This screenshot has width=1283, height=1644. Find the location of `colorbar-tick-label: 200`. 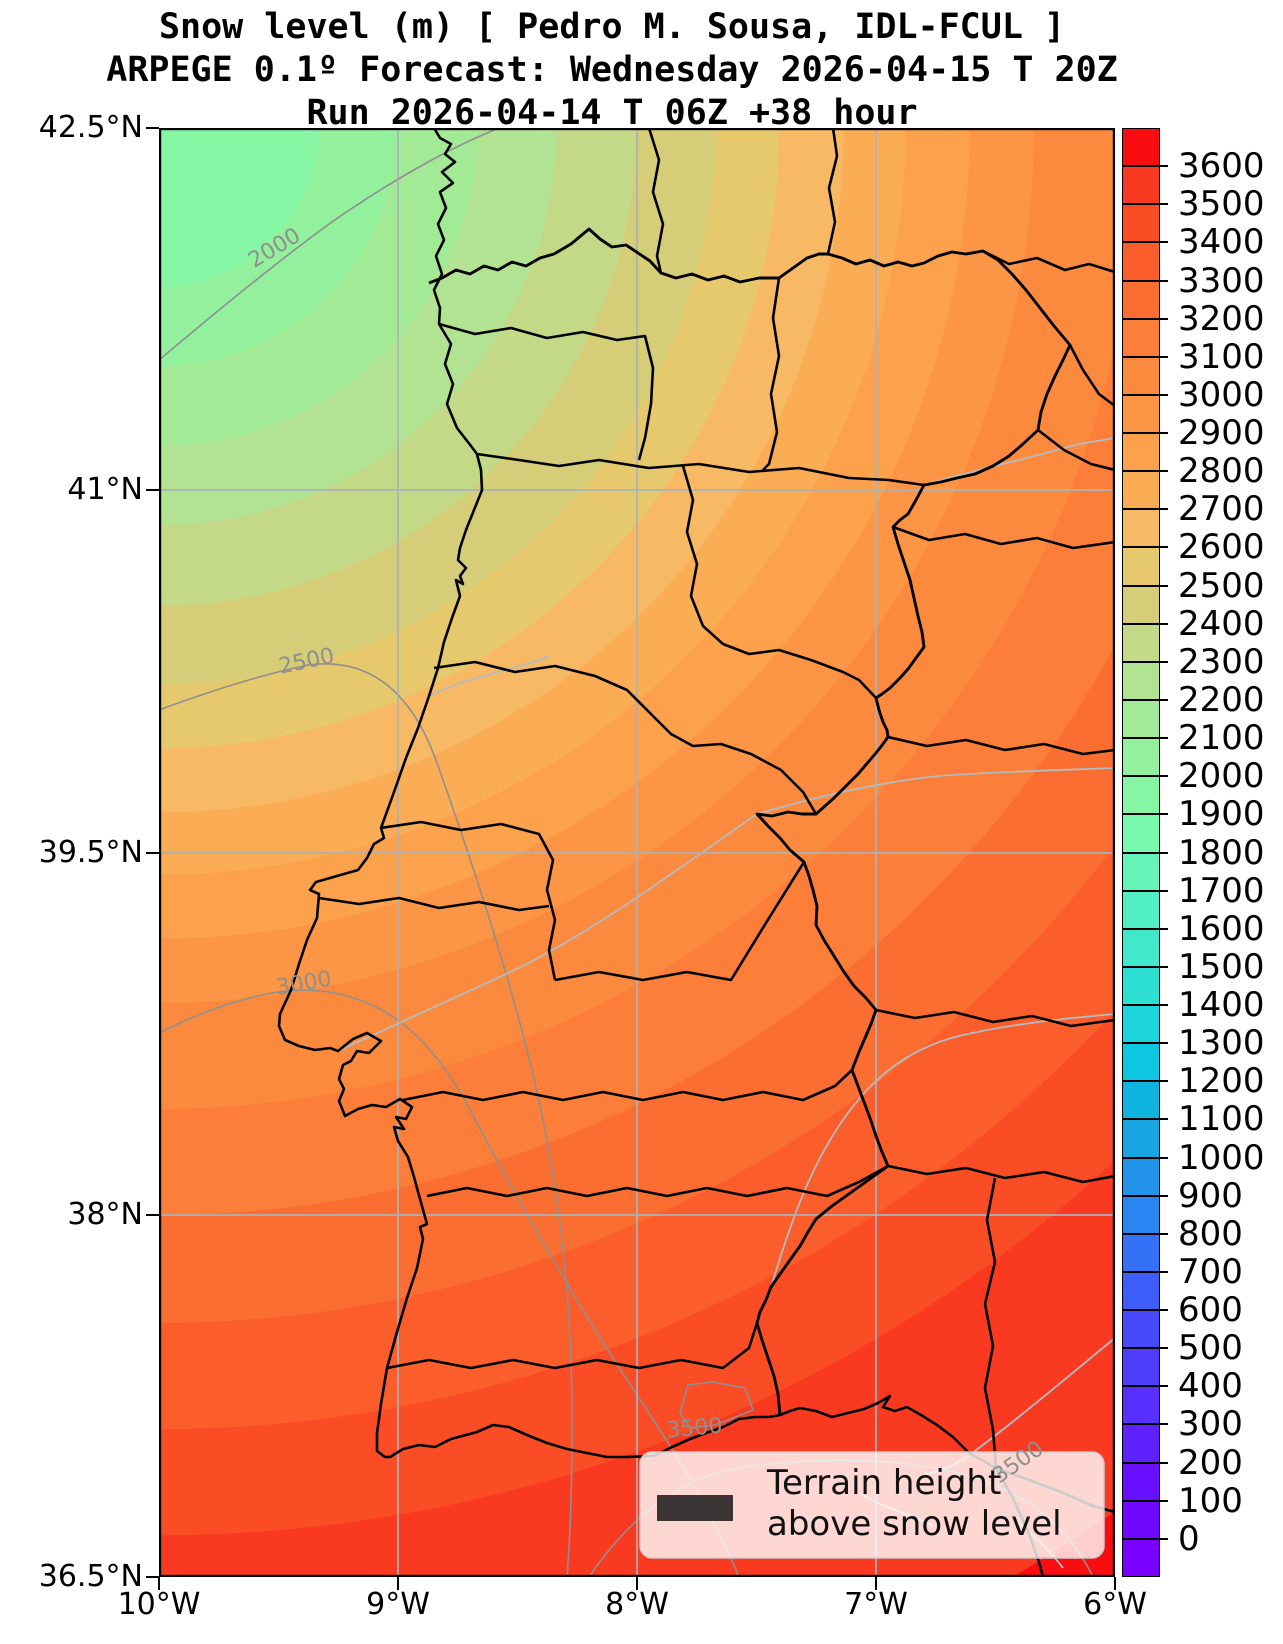

colorbar-tick-label: 200 is located at coordinates (1210, 1462).